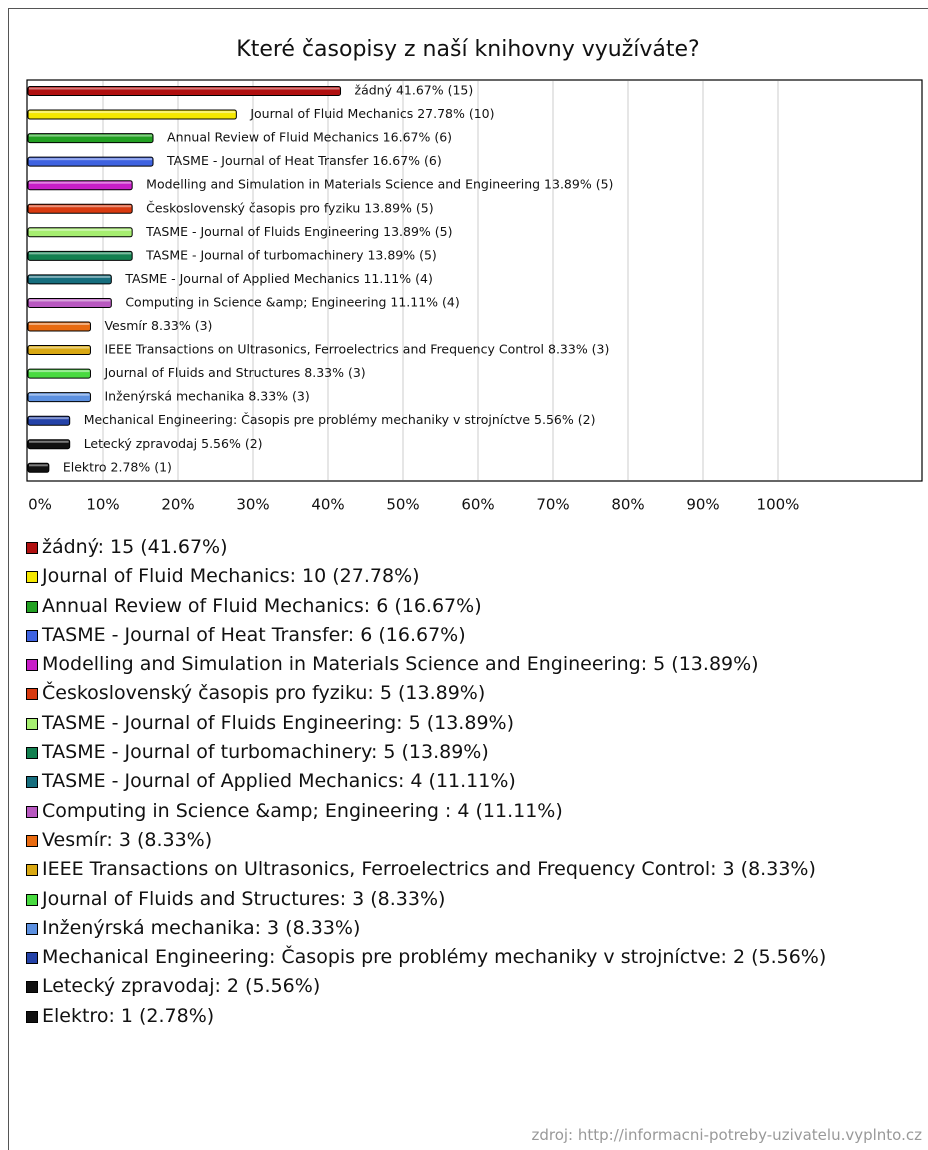 Image resolution: width=928 pixels, height=1150 pixels. I want to click on legend-item: Vesmír: 3 (8.33%), so click(476, 840).